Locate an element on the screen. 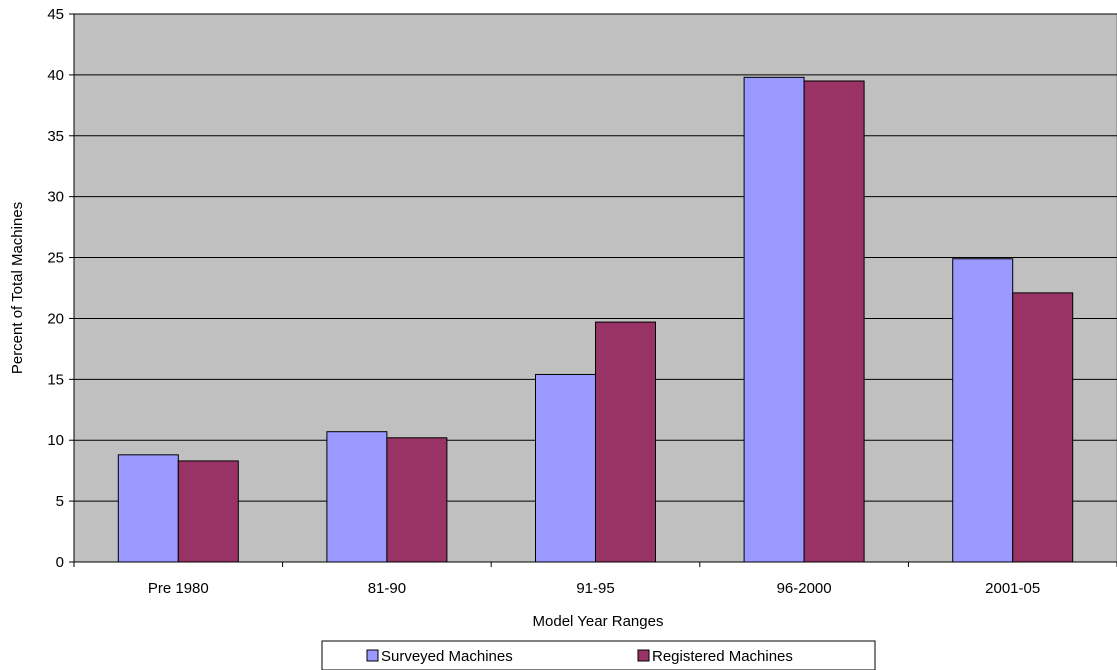 The width and height of the screenshot is (1117, 670). y-tick-label: 0 is located at coordinates (60, 562).